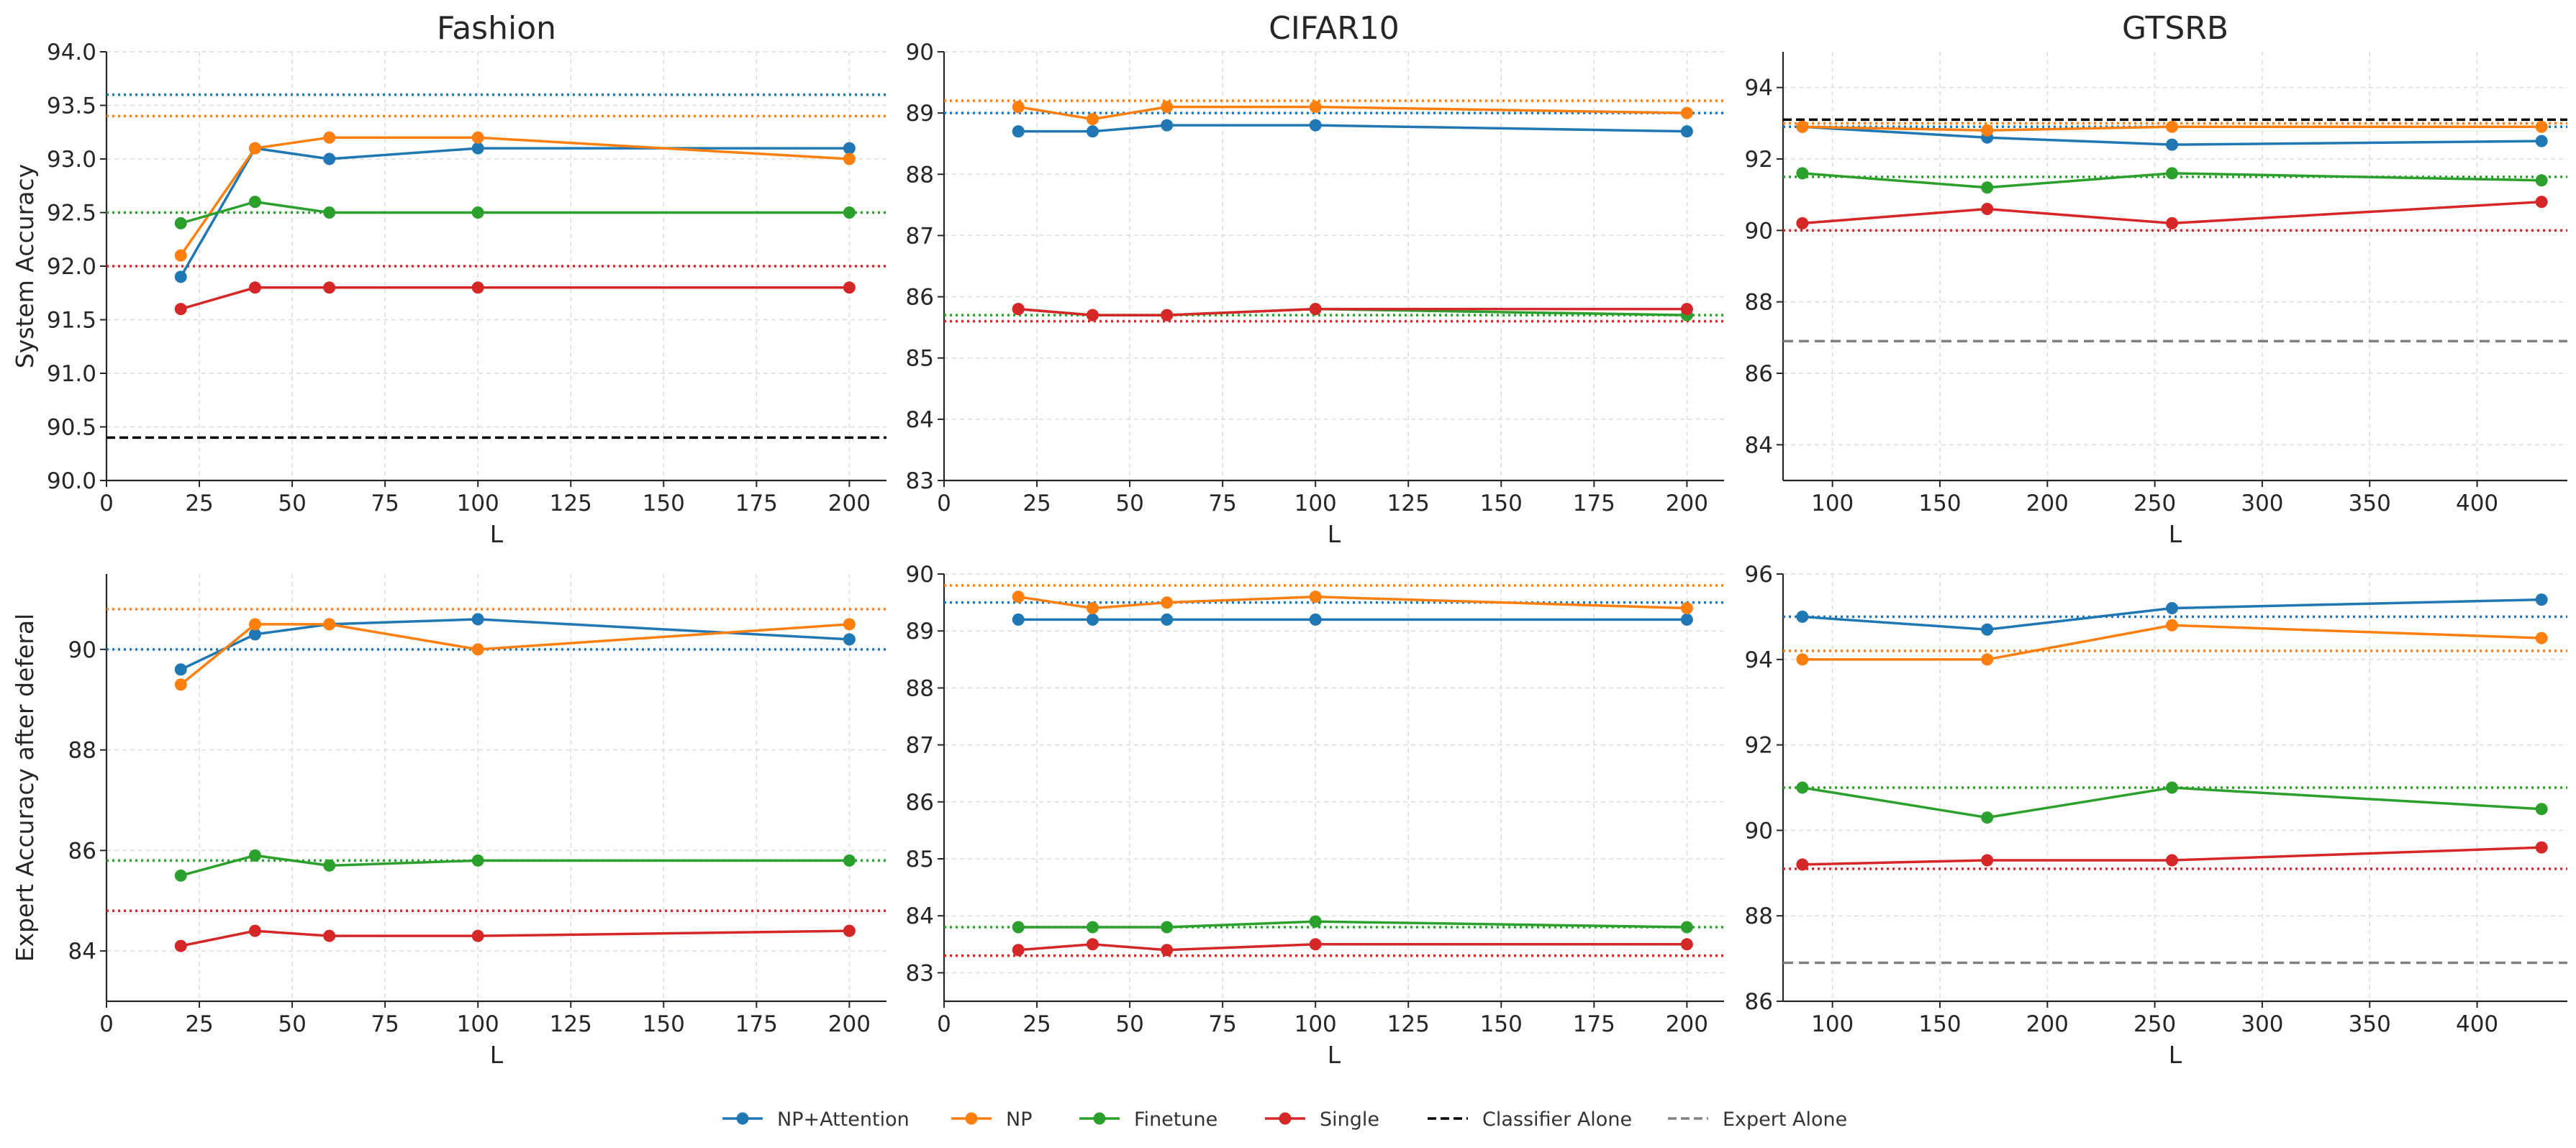 Image resolution: width=2576 pixels, height=1148 pixels. I want to click on legend-label-classifier-alone: Classifier Alone, so click(1557, 1119).